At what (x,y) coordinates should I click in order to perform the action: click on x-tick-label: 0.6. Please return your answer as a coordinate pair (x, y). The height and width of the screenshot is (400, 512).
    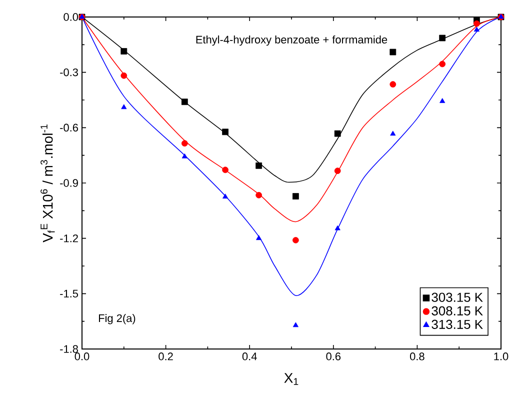
    Looking at the image, I should click on (333, 356).